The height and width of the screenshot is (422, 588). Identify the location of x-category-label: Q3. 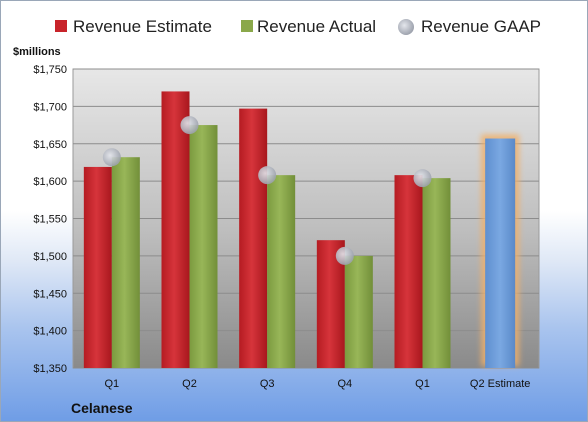
(267, 384).